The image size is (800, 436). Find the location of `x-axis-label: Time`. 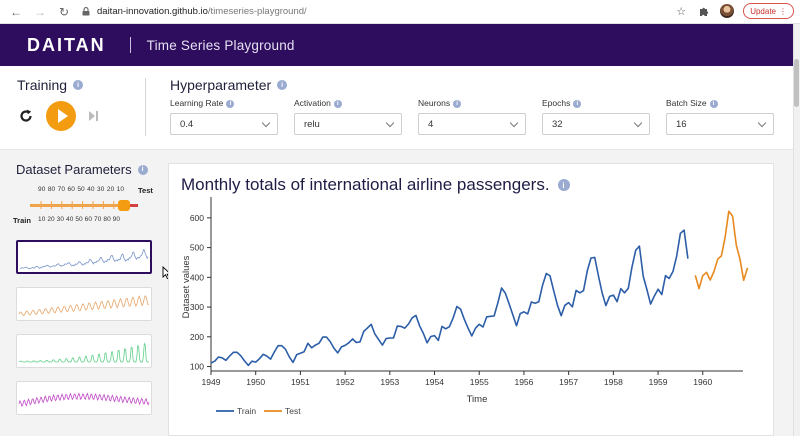

x-axis-label: Time is located at coordinates (477, 399).